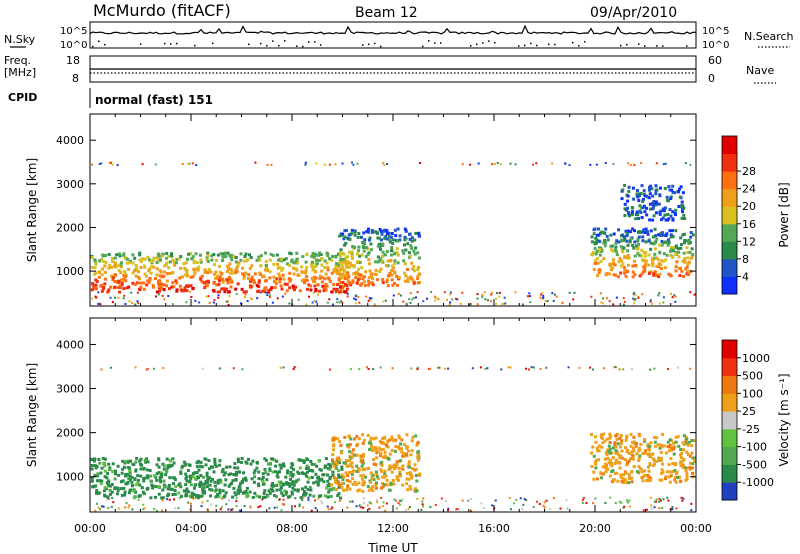 The image size is (800, 554). Describe the element at coordinates (99, 41) in the screenshot. I see `nsearch-dot` at that location.